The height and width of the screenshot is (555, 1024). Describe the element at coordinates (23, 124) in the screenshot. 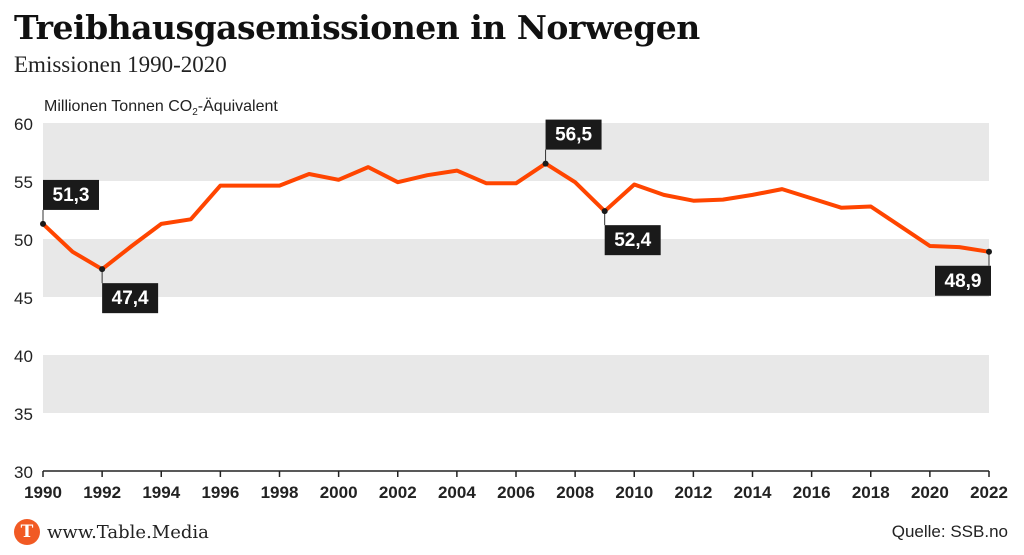

I see `y-tick-label: 60` at that location.